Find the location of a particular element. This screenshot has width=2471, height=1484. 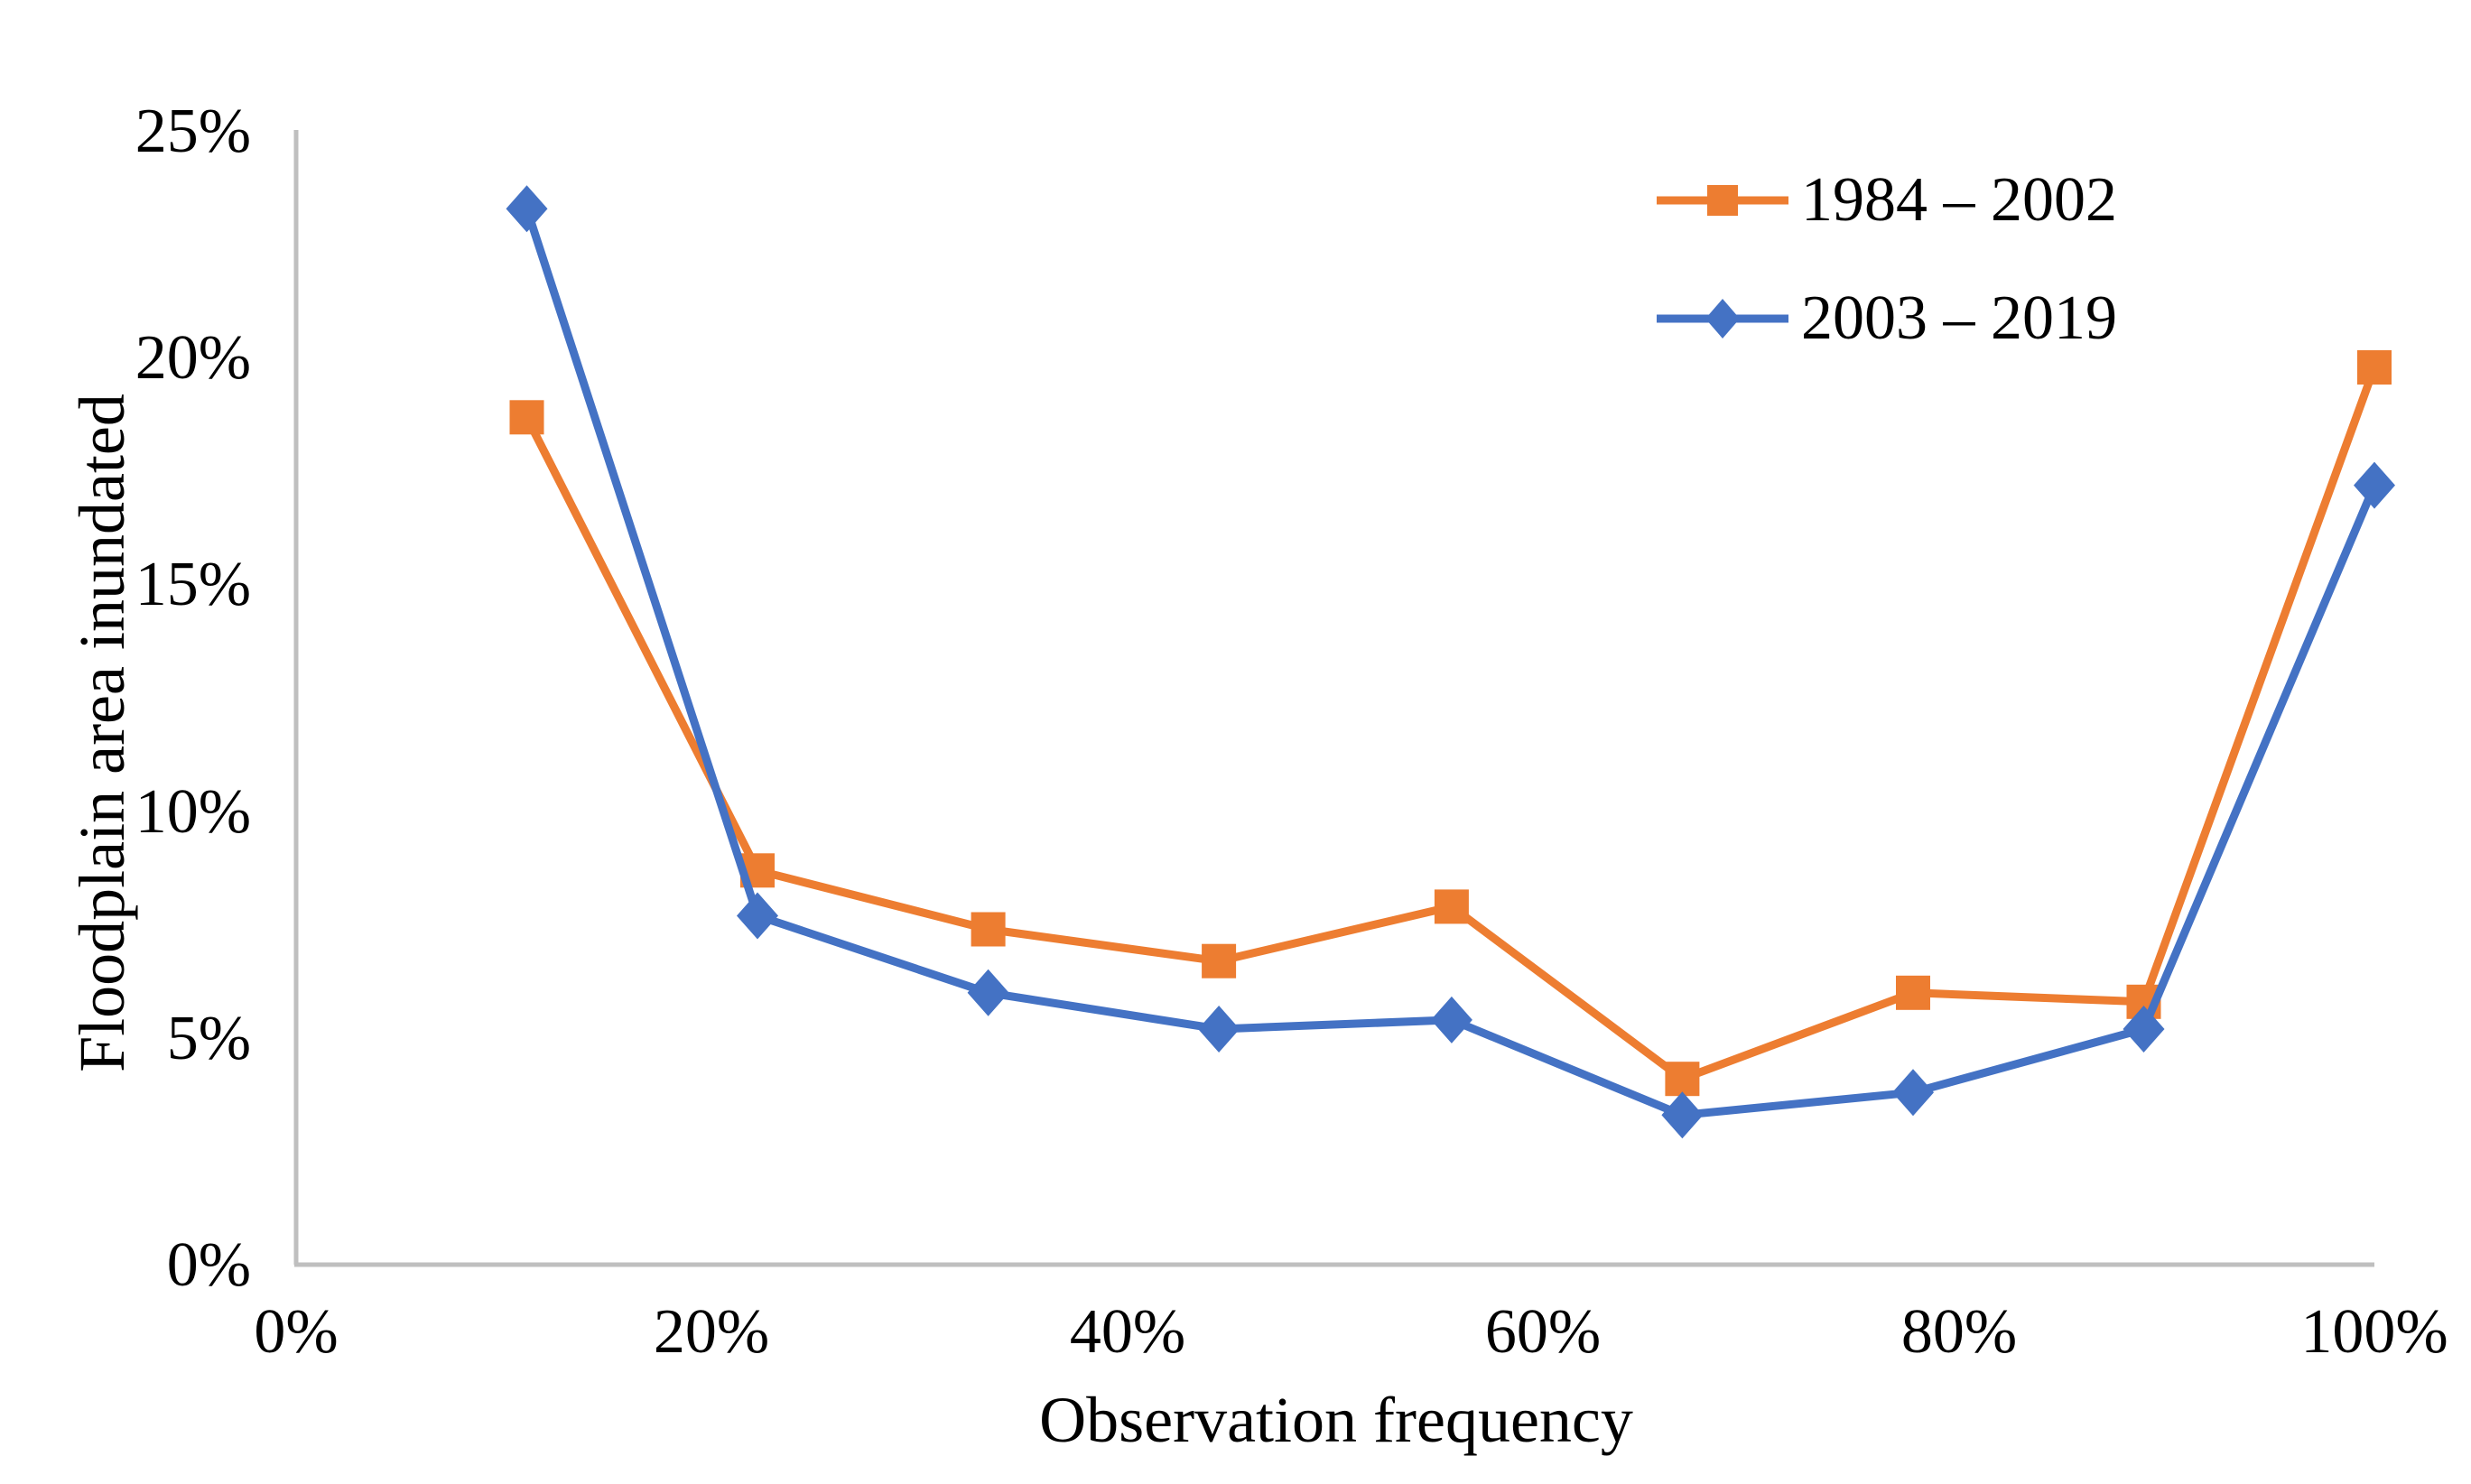

legend-item-1984-2002: 1984 – 2002 is located at coordinates (1886, 201).